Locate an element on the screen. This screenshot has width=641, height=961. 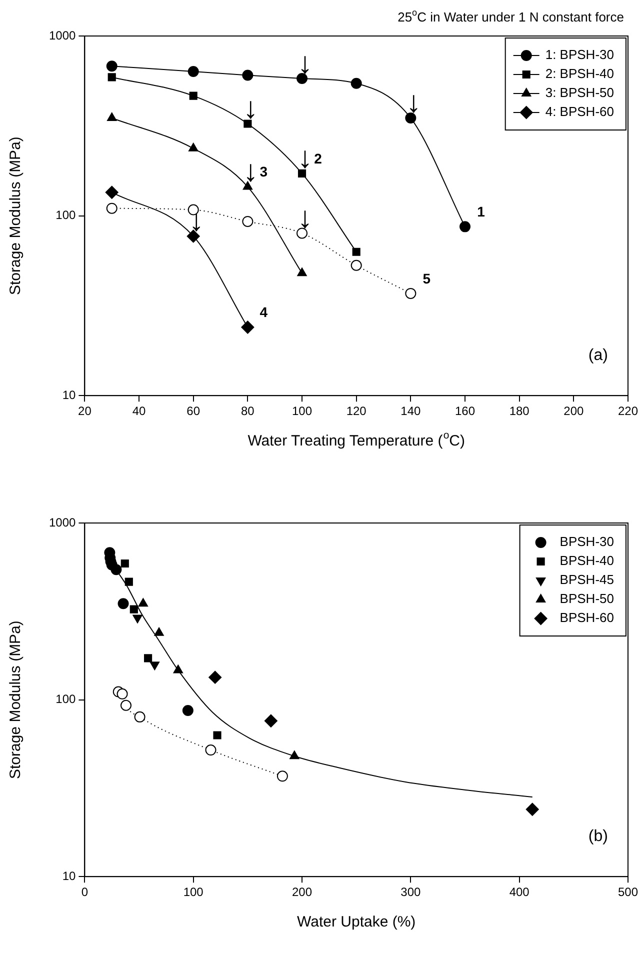
x-tick-label: 400 is located at coordinates (519, 892).